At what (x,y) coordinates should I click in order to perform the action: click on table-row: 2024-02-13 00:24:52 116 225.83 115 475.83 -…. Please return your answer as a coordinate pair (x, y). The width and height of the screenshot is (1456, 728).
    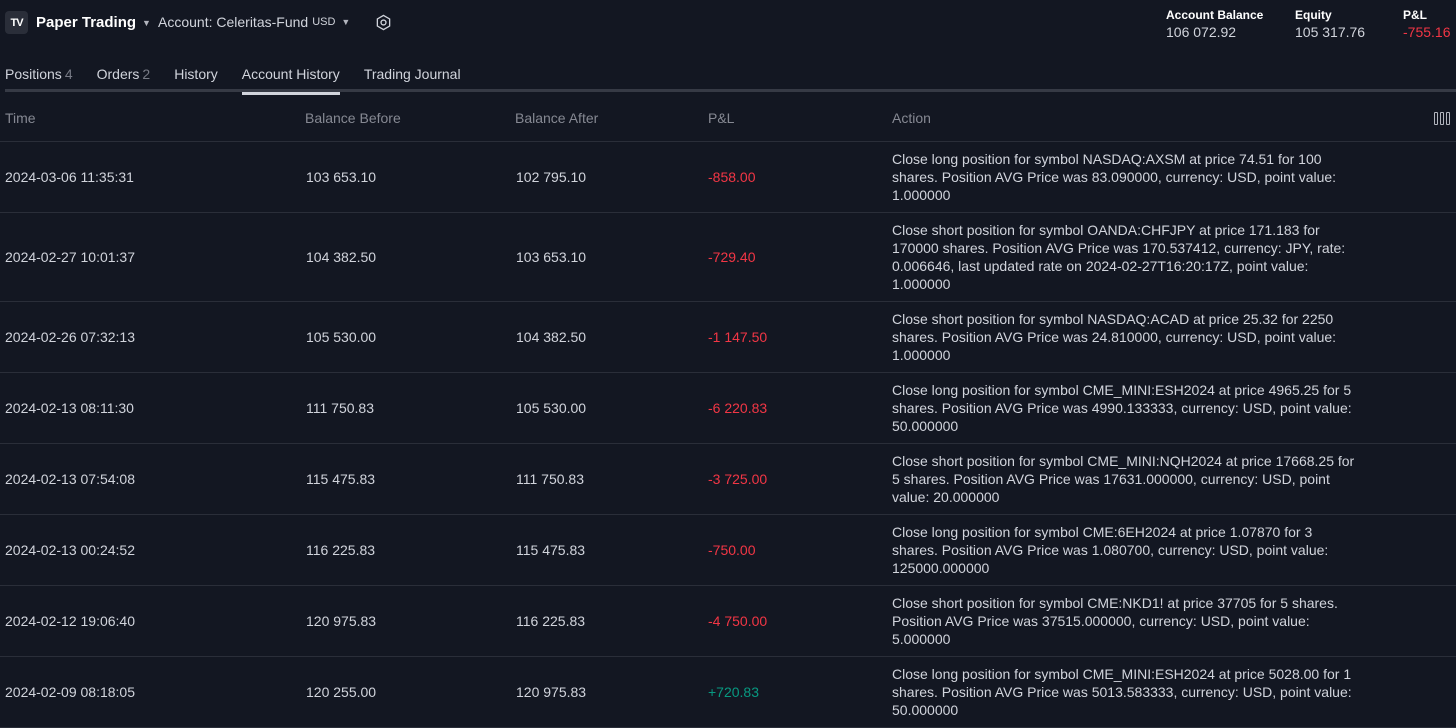
    Looking at the image, I should click on (728, 550).